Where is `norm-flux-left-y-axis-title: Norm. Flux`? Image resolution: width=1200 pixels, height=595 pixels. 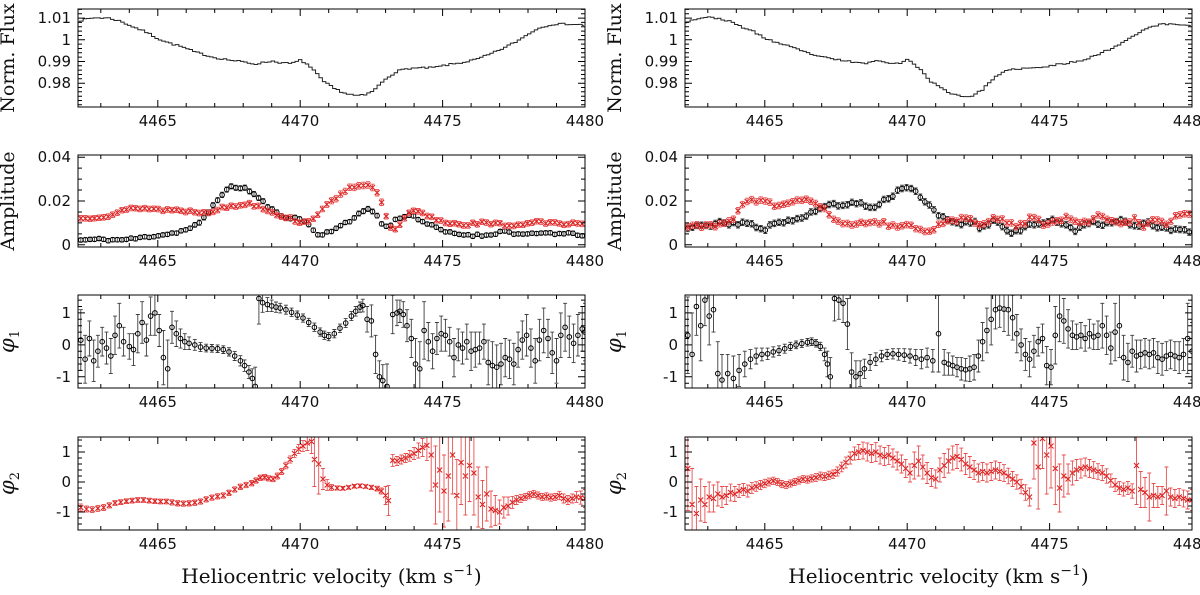
norm-flux-left-y-axis-title: Norm. Flux is located at coordinates (9, 58).